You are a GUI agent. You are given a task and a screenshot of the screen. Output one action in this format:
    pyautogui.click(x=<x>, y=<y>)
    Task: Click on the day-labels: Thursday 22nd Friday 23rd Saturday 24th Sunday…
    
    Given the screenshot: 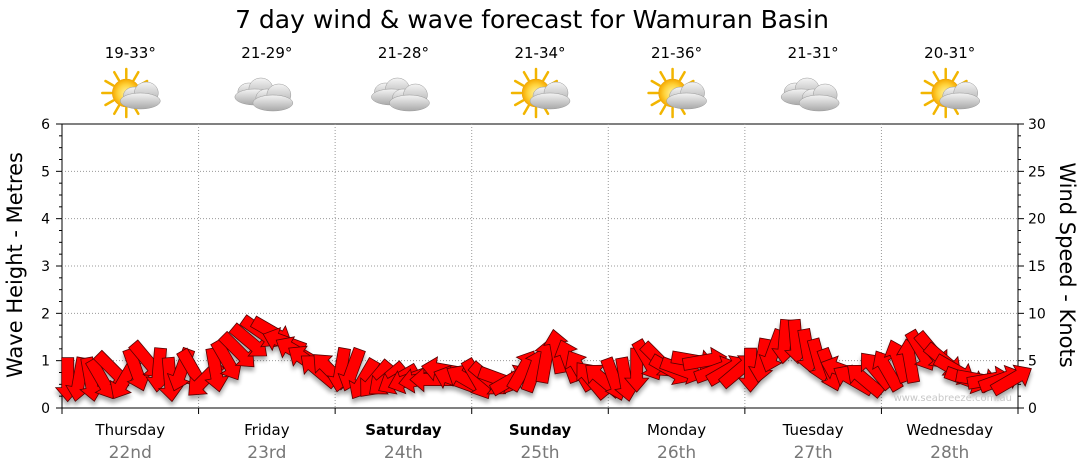 What is the action you would take?
    pyautogui.click(x=543, y=442)
    